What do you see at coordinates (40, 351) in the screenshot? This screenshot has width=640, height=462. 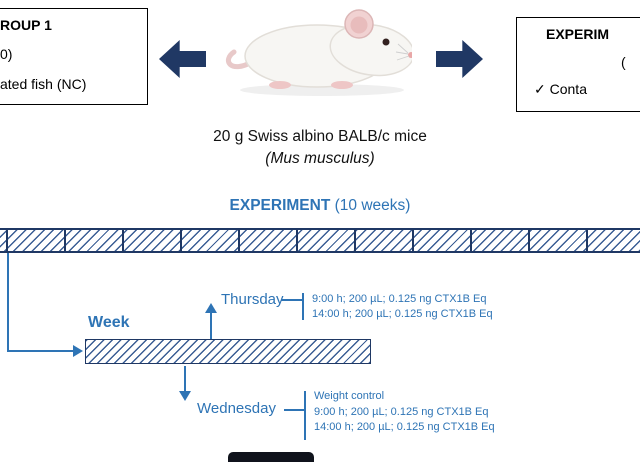 I see `week-connector-line-horizontal` at bounding box center [40, 351].